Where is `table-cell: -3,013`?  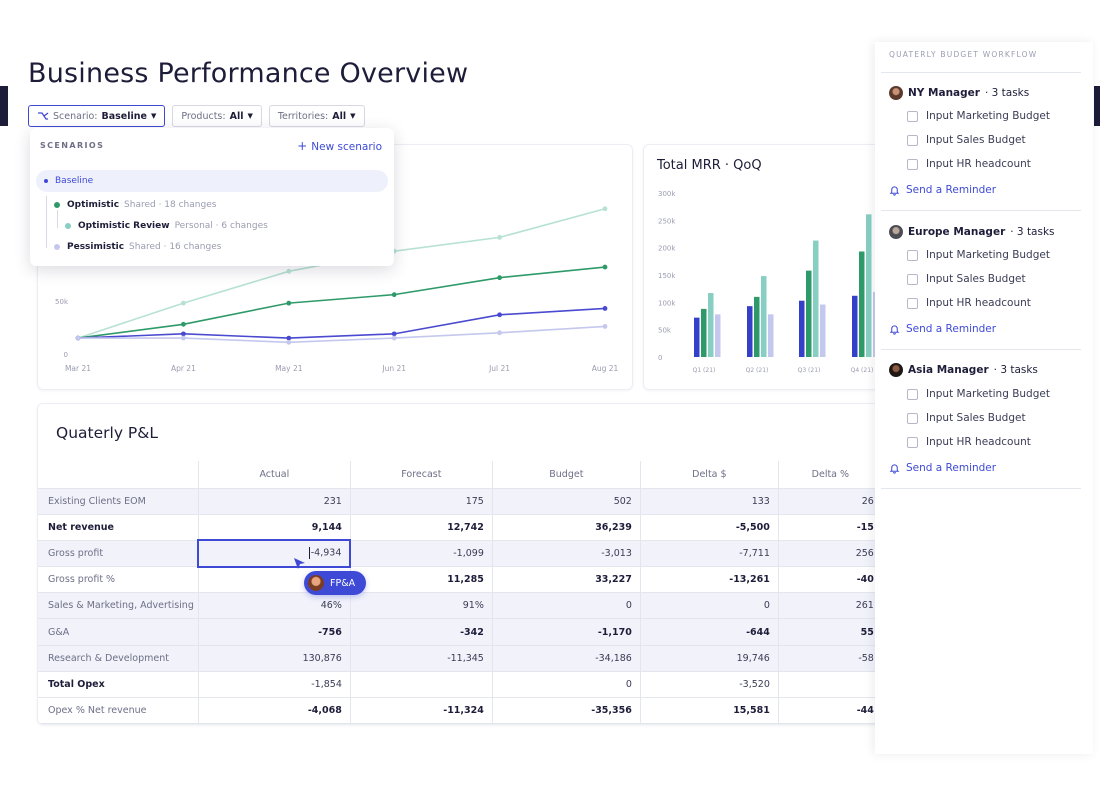 table-cell: -3,013 is located at coordinates (566, 554).